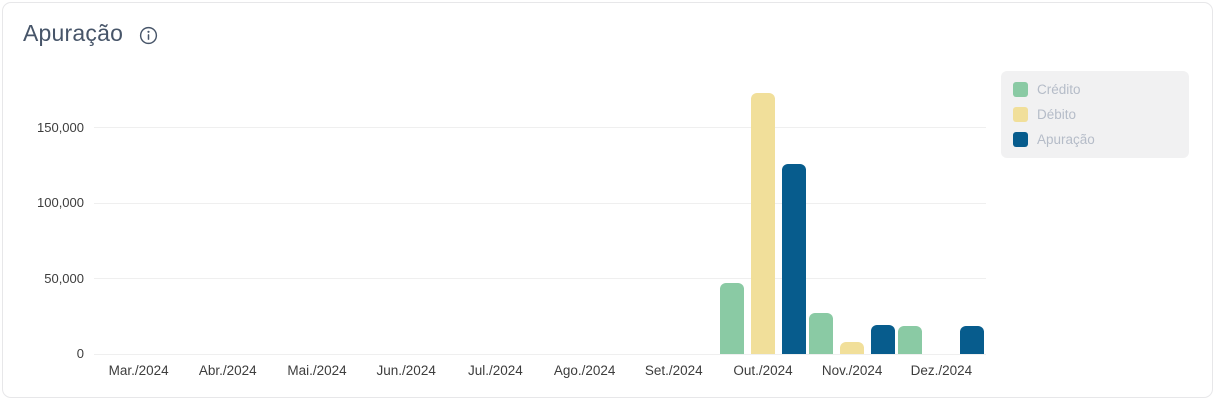  I want to click on legend-item-débito: Débito, so click(1095, 114).